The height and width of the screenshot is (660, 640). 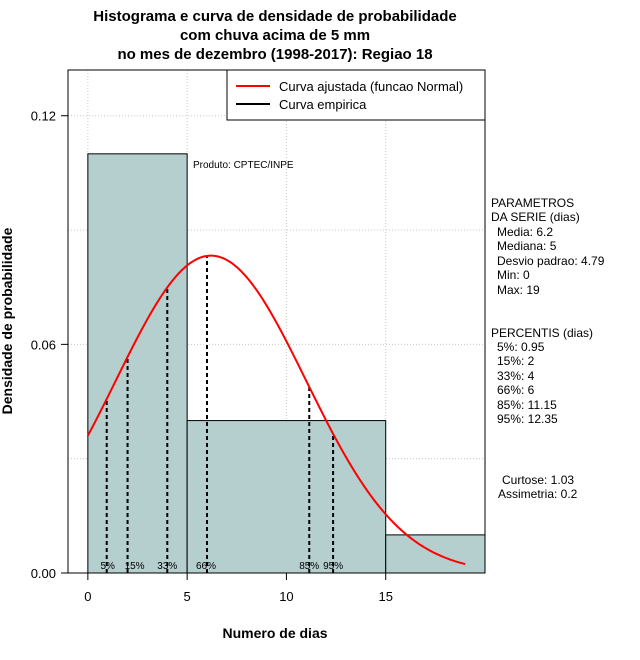 What do you see at coordinates (275, 35) in the screenshot?
I see `chart-title-line-2: com chuva acima de 5 mm` at bounding box center [275, 35].